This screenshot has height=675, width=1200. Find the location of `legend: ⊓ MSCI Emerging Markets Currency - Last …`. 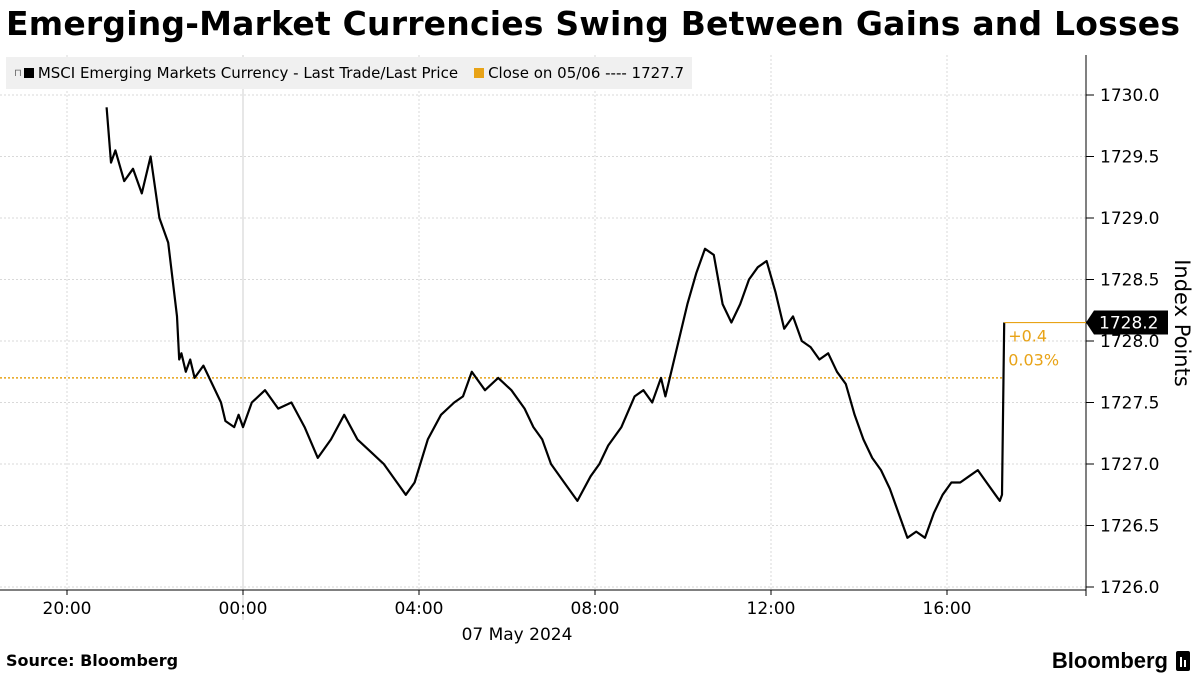

legend: ⊓ MSCI Emerging Markets Currency - Last … is located at coordinates (349, 73).